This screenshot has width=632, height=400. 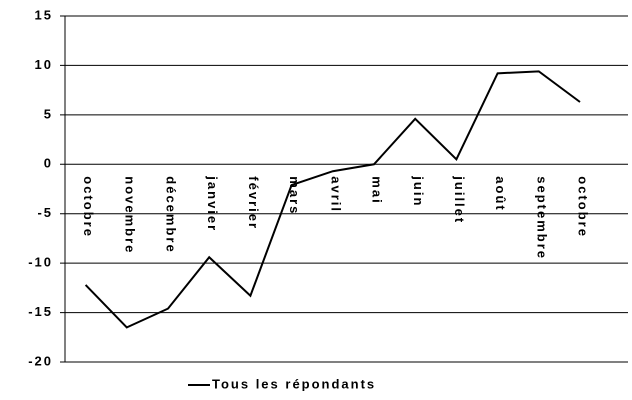 What do you see at coordinates (500, 193) in the screenshot?
I see `x-tick-label: août` at bounding box center [500, 193].